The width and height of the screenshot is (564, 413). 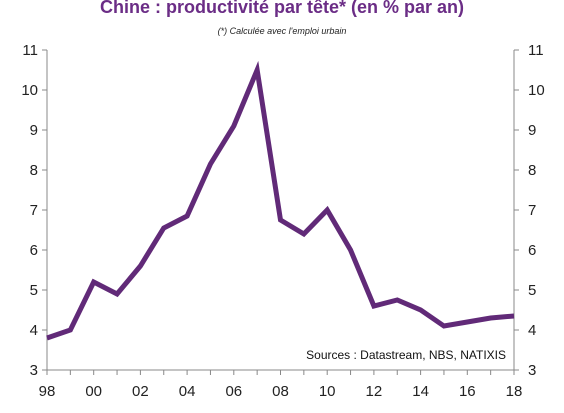 What do you see at coordinates (374, 391) in the screenshot?
I see `x-tick-label: 12` at bounding box center [374, 391].